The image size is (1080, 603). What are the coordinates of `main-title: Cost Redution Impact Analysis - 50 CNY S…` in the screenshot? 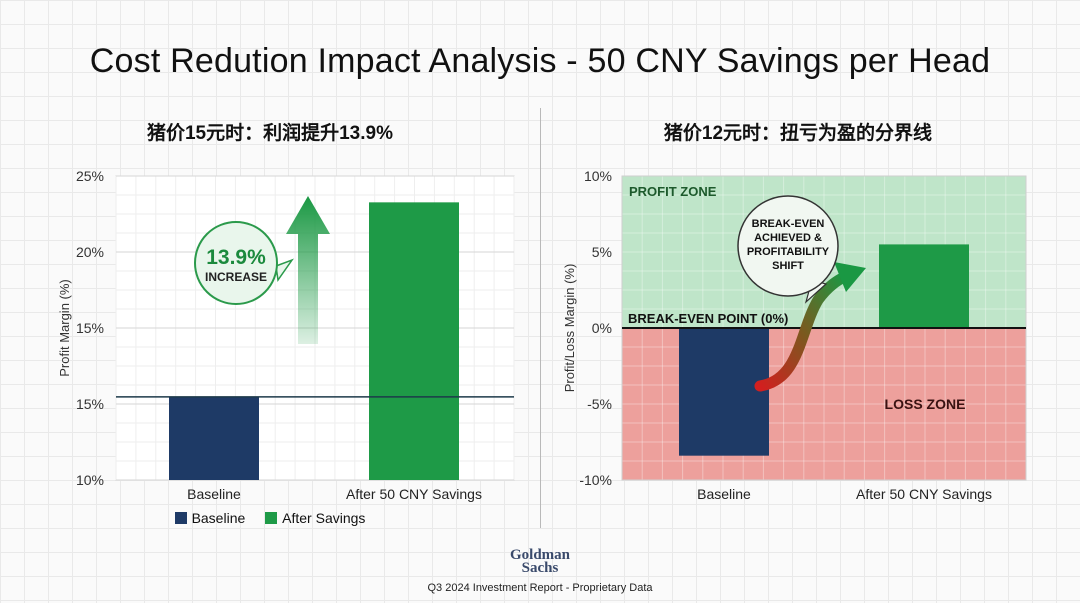 It's located at (540, 61).